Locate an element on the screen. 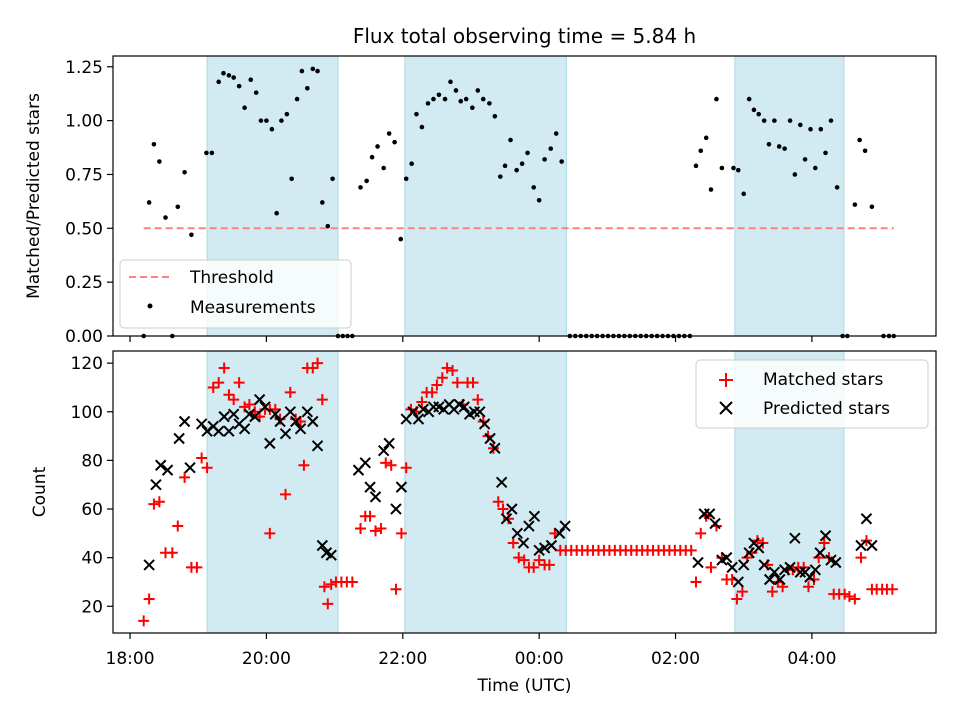 The height and width of the screenshot is (720, 960). x-axis-label: Time (UTC) is located at coordinates (524, 686).